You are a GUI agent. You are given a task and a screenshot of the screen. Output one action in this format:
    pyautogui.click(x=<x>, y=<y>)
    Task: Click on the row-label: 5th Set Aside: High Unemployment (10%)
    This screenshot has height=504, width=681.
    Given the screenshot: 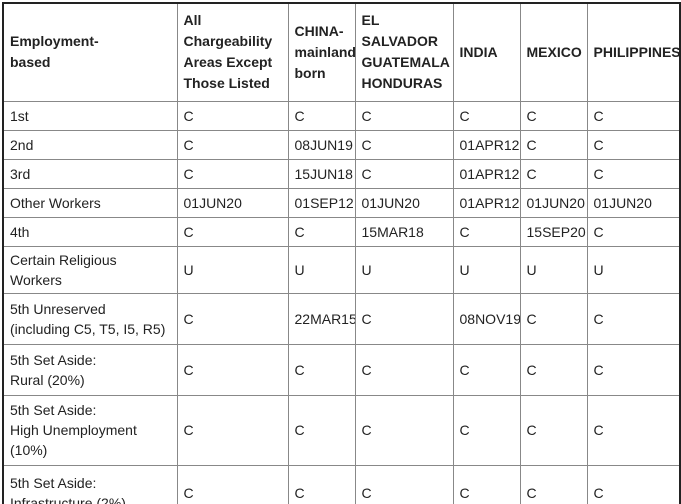 What is the action you would take?
    pyautogui.click(x=90, y=430)
    